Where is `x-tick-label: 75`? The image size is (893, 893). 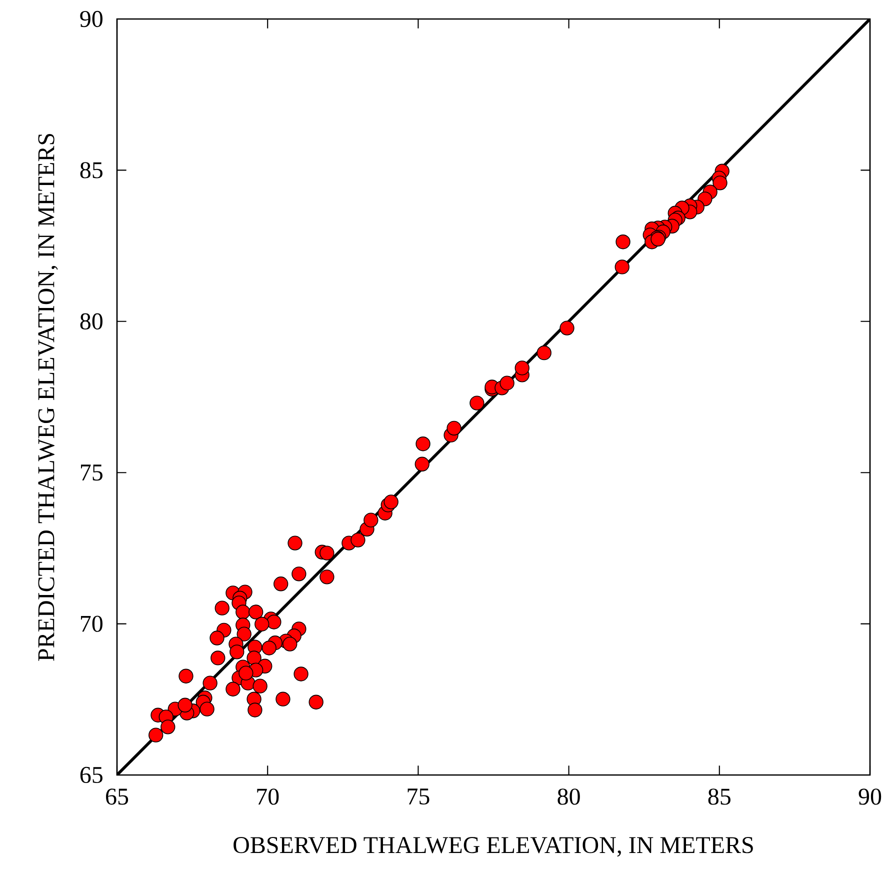 x-tick-label: 75 is located at coordinates (419, 796).